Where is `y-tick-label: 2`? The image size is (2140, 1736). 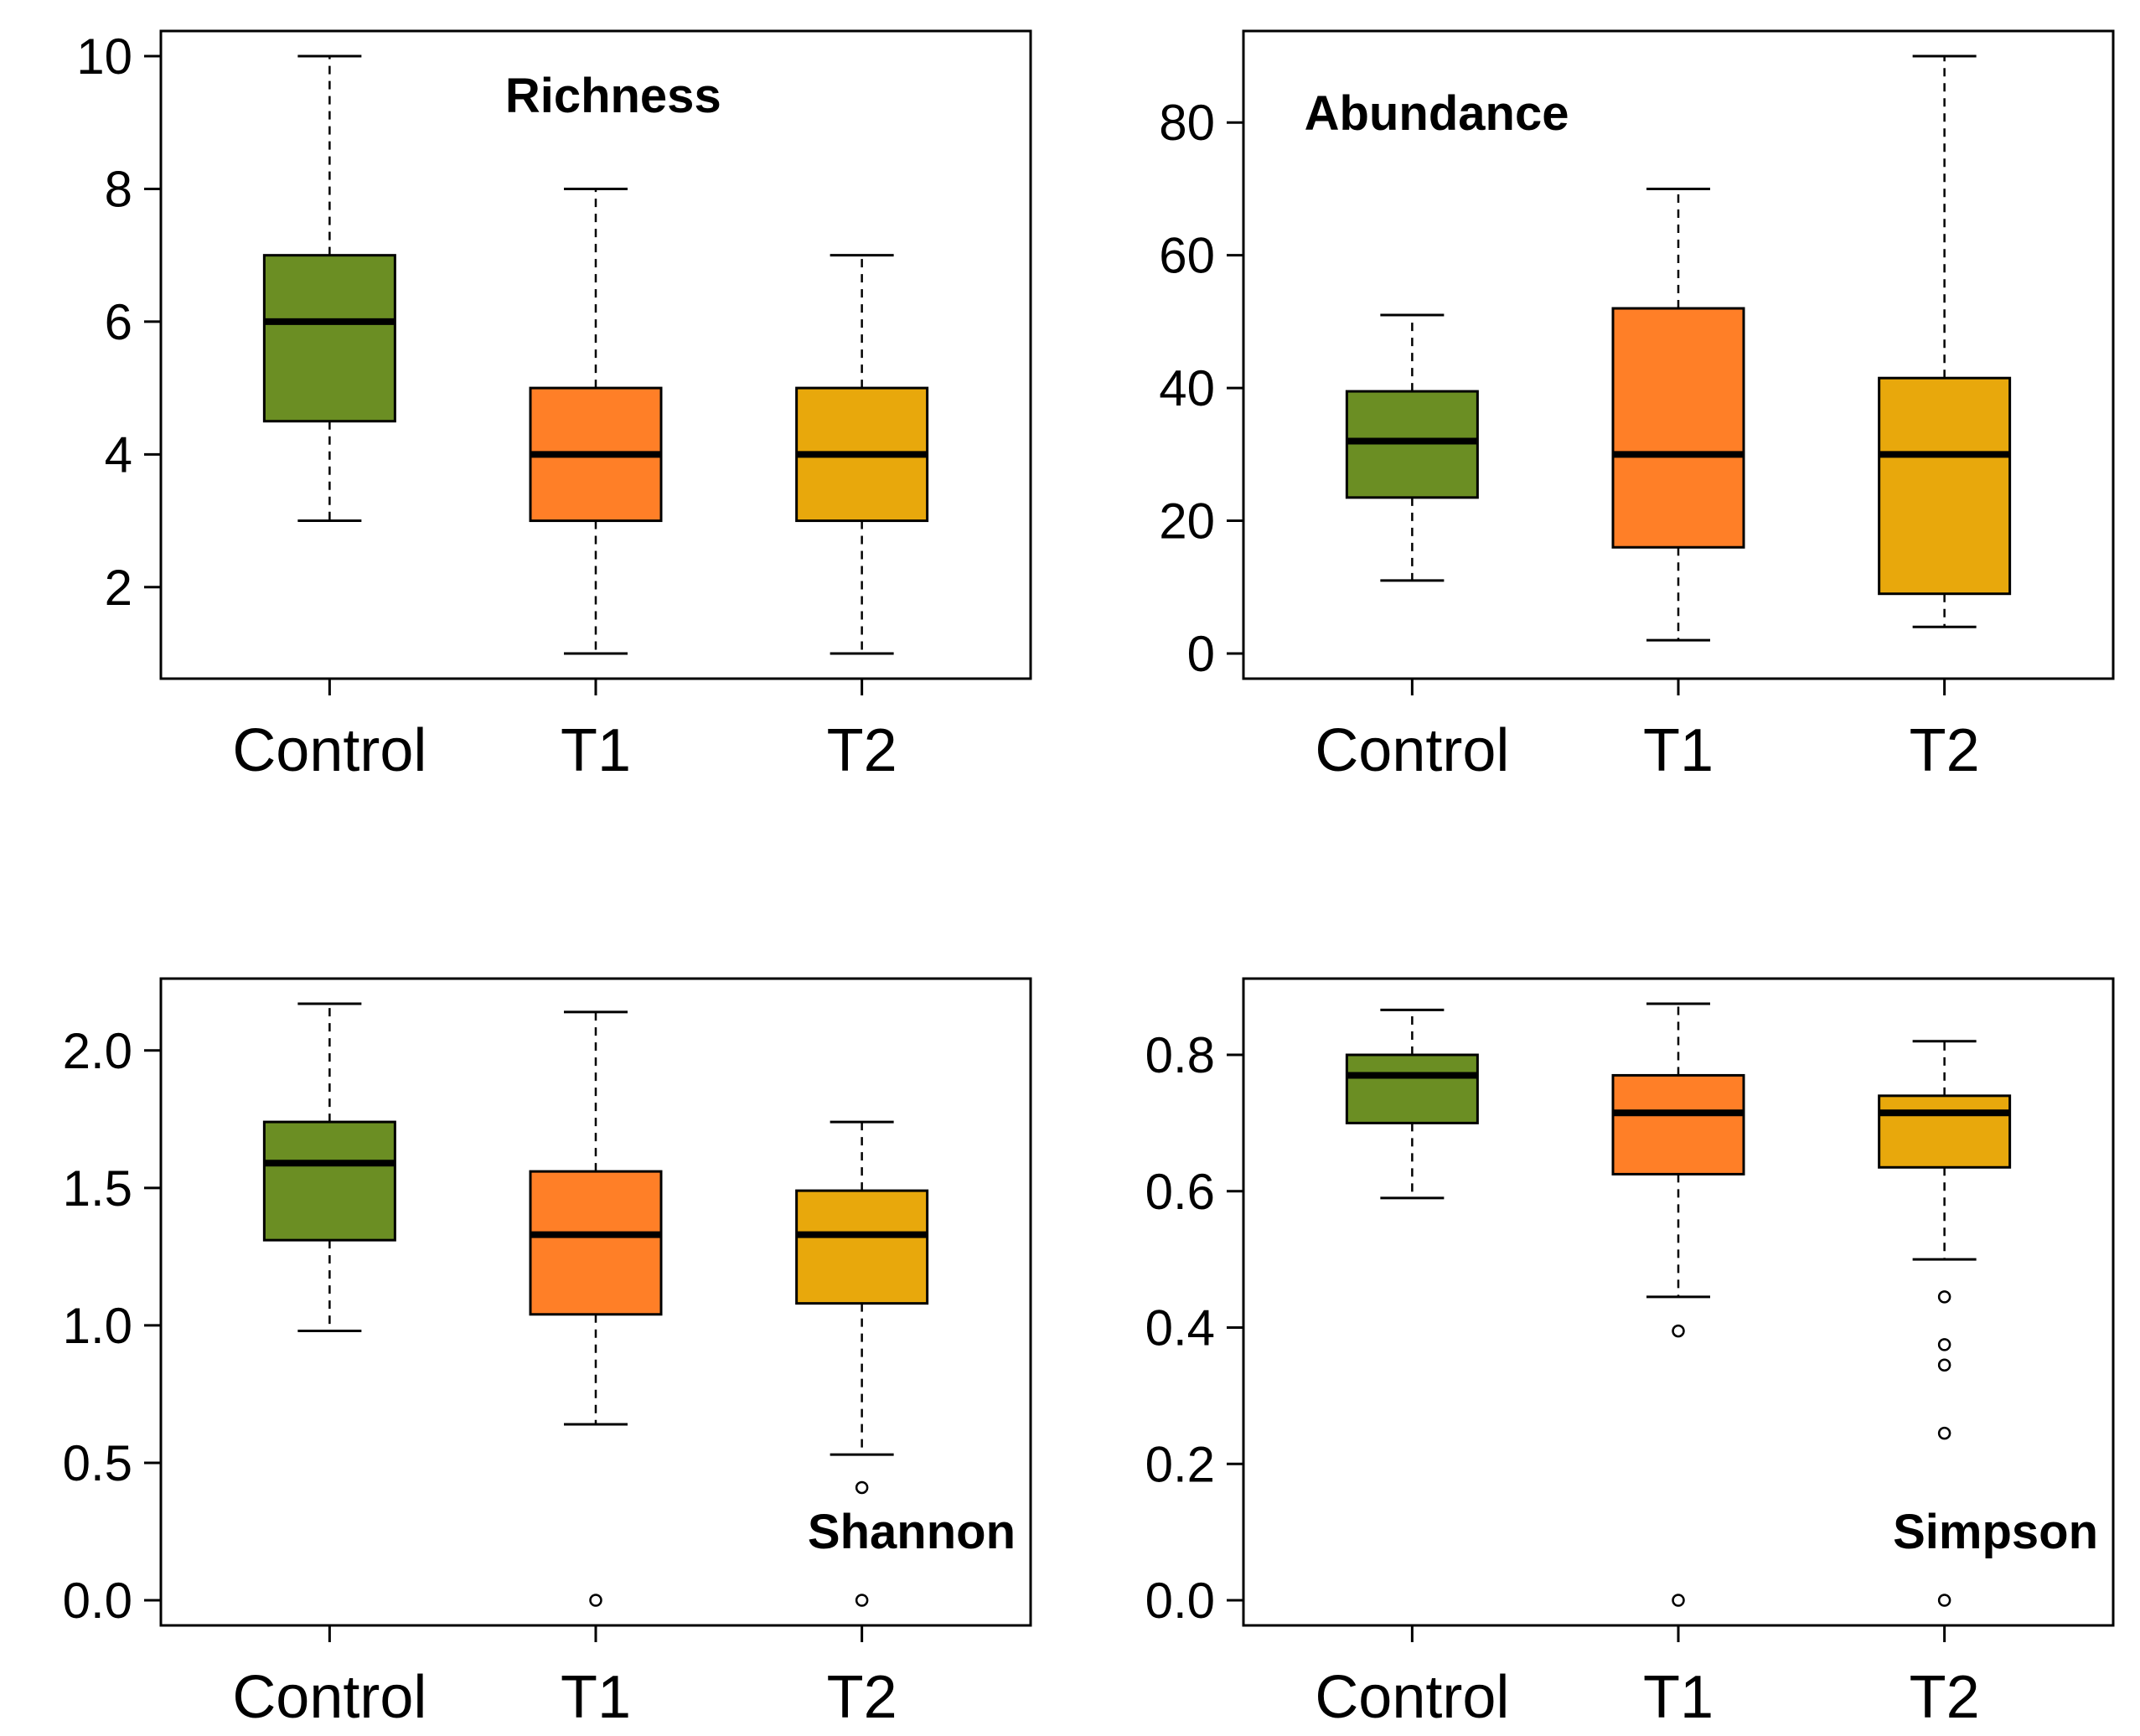 y-tick-label: 2 is located at coordinates (119, 588).